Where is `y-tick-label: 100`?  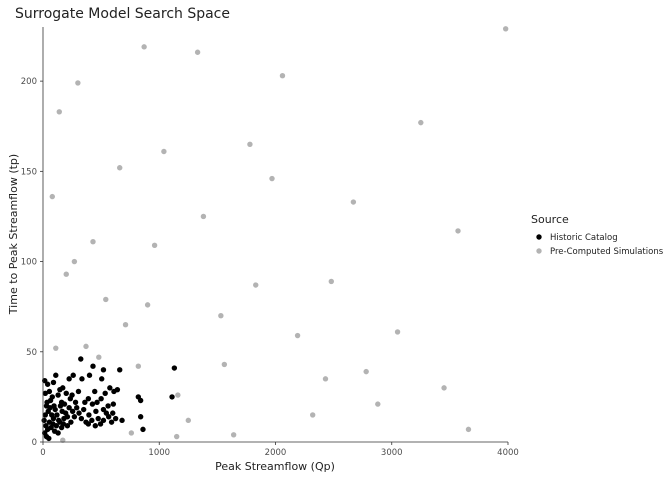
y-tick-label: 100 is located at coordinates (29, 263).